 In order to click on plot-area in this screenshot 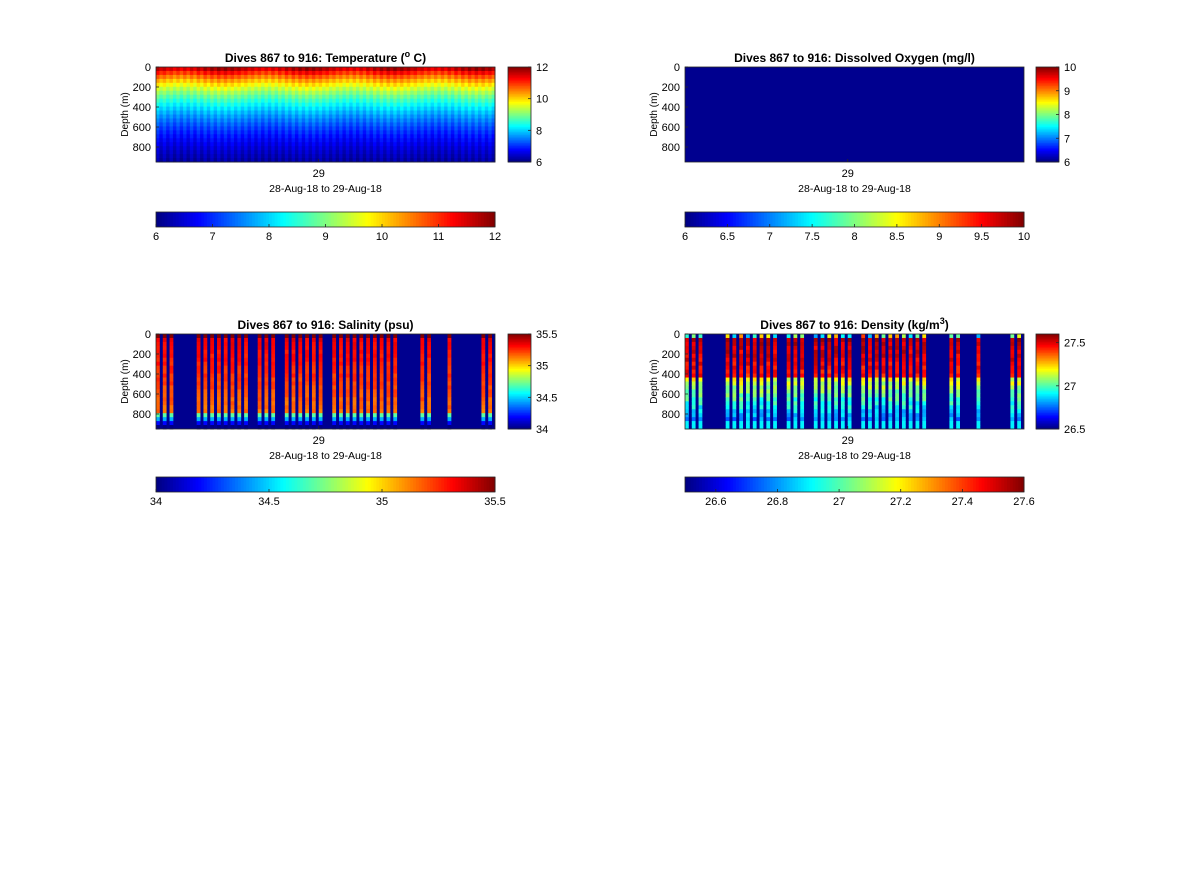, I will do `click(854, 114)`.